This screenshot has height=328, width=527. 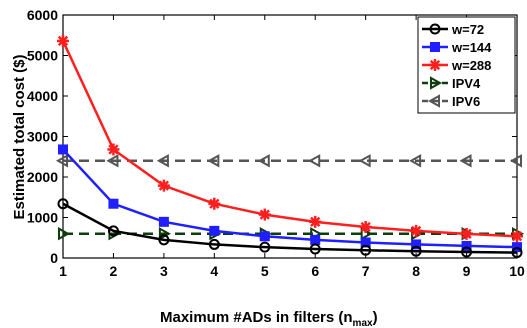 I want to click on legend-item: w=288, so click(x=456, y=65).